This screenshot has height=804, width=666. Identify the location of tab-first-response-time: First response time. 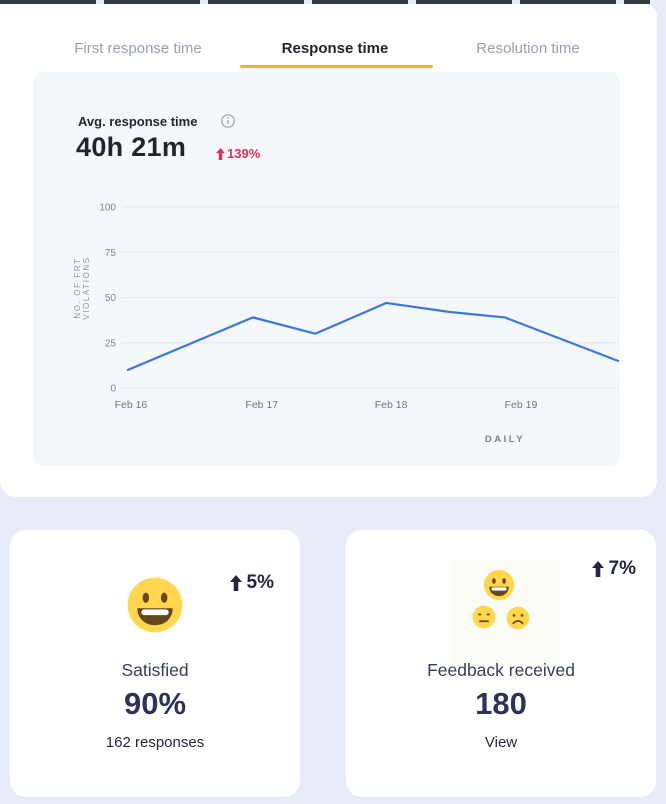
(138, 48).